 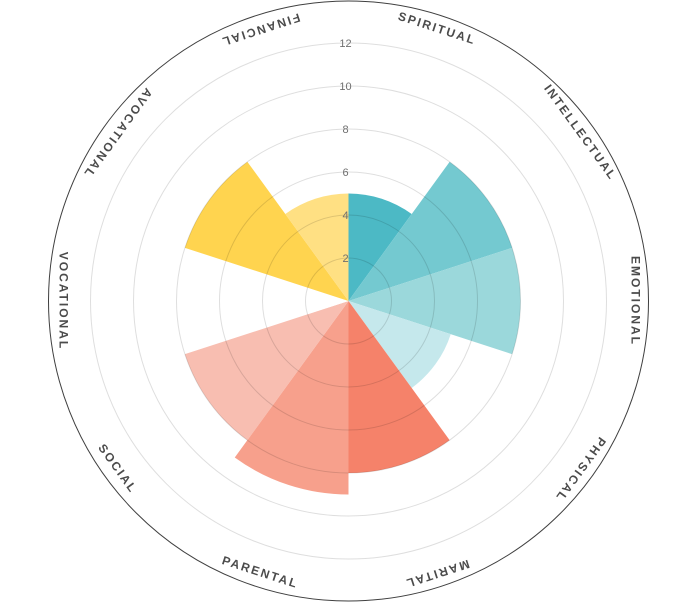 What do you see at coordinates (63, 301) in the screenshot?
I see `category-label-vocational: VOCATIONAL` at bounding box center [63, 301].